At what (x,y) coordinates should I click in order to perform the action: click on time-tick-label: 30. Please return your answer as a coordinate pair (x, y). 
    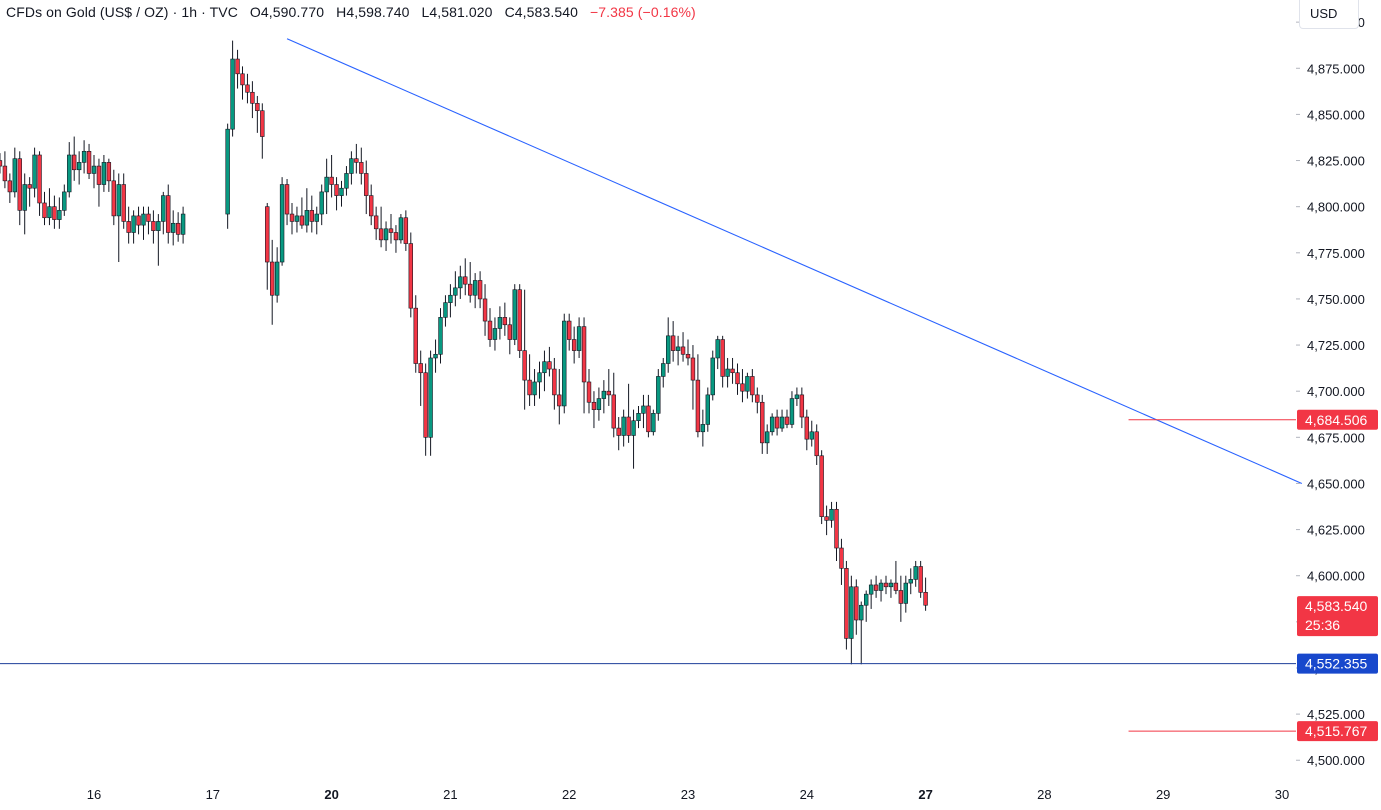
    Looking at the image, I should click on (1282, 794).